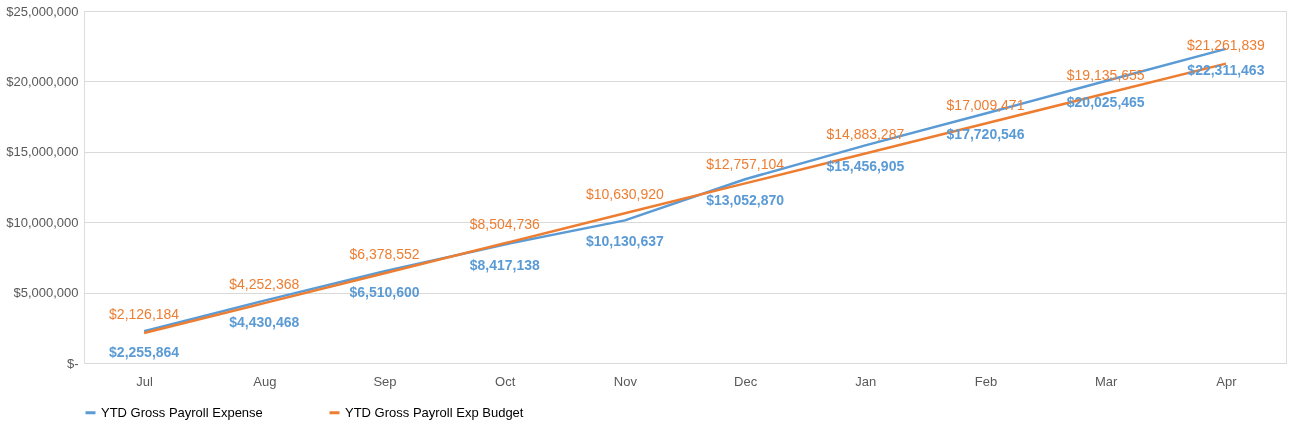  What do you see at coordinates (384, 292) in the screenshot?
I see `data-label: $6,510,600` at bounding box center [384, 292].